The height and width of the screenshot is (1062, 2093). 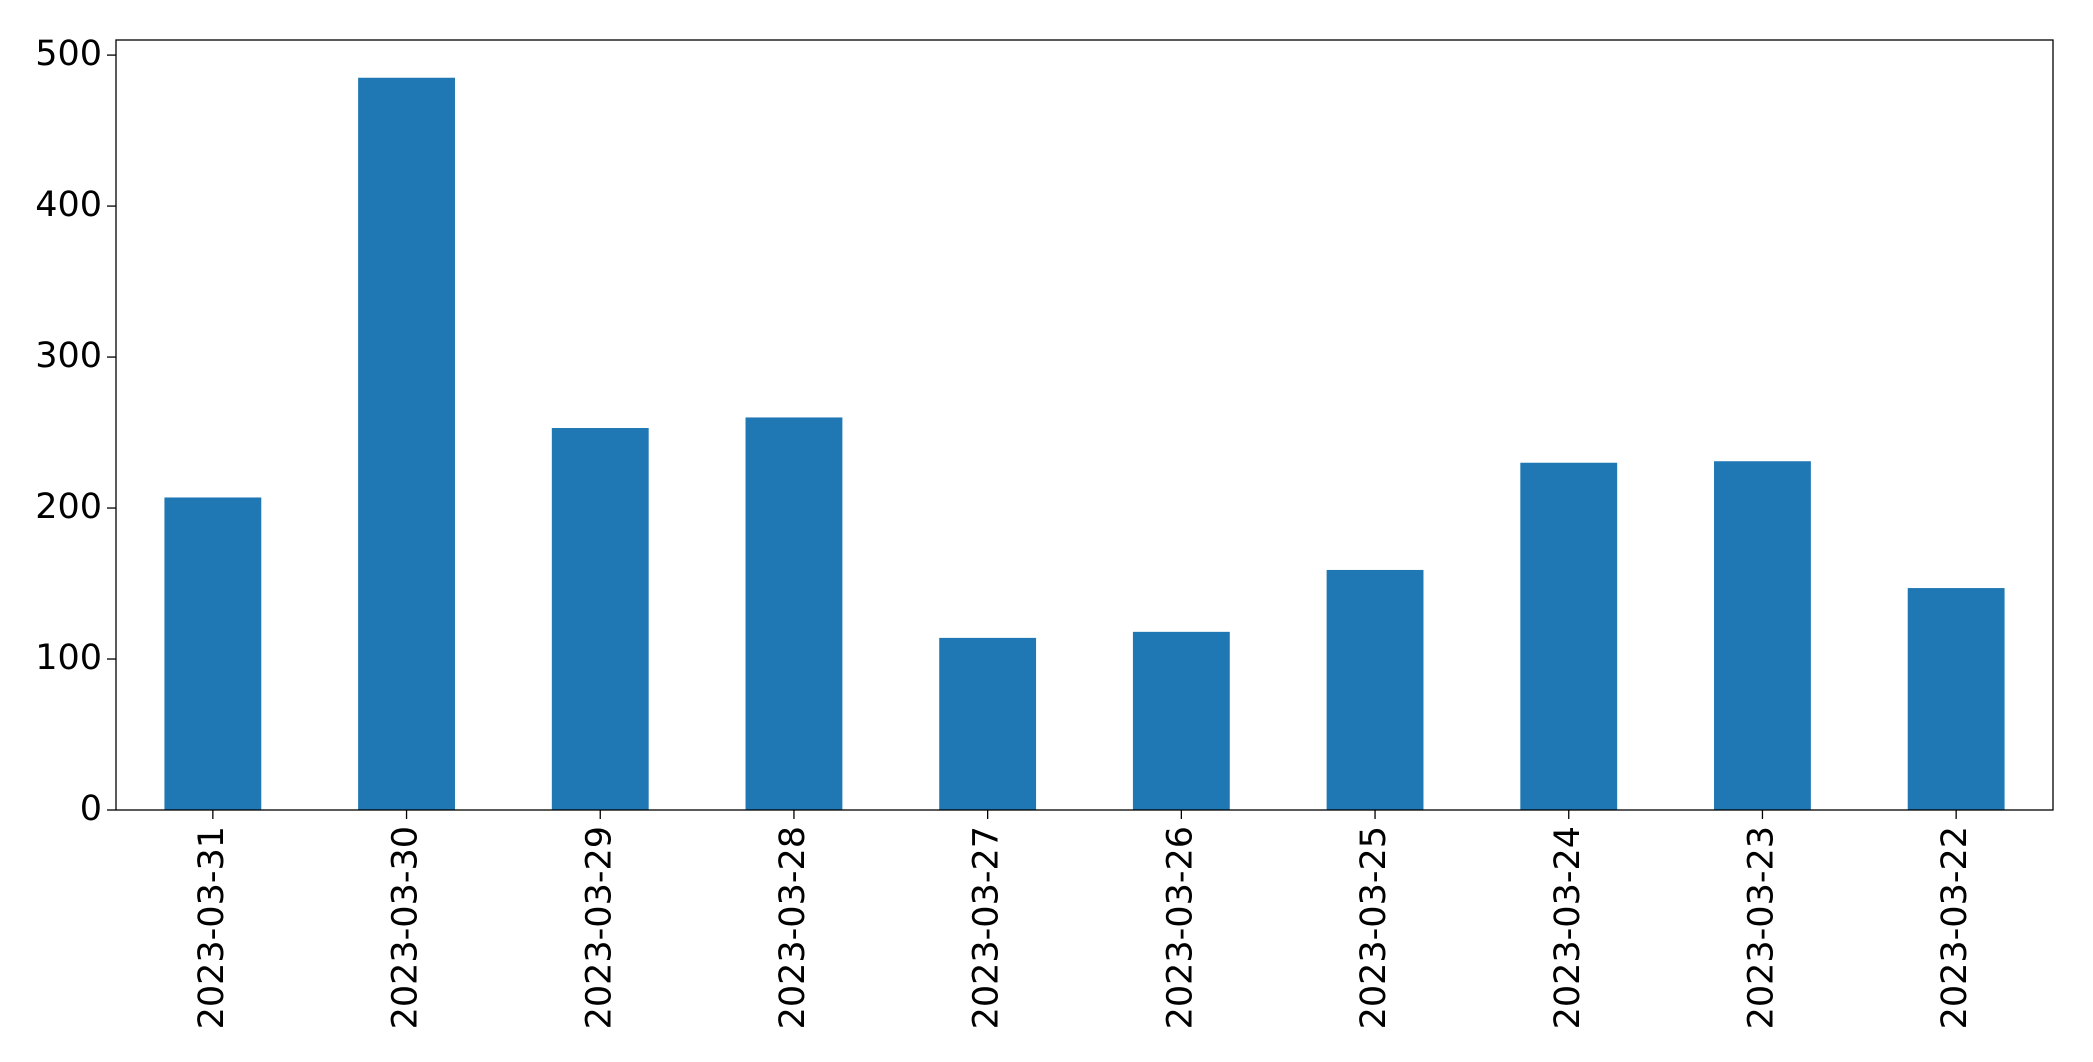 I want to click on x-tick-label: 2023-03-31, so click(x=212, y=927).